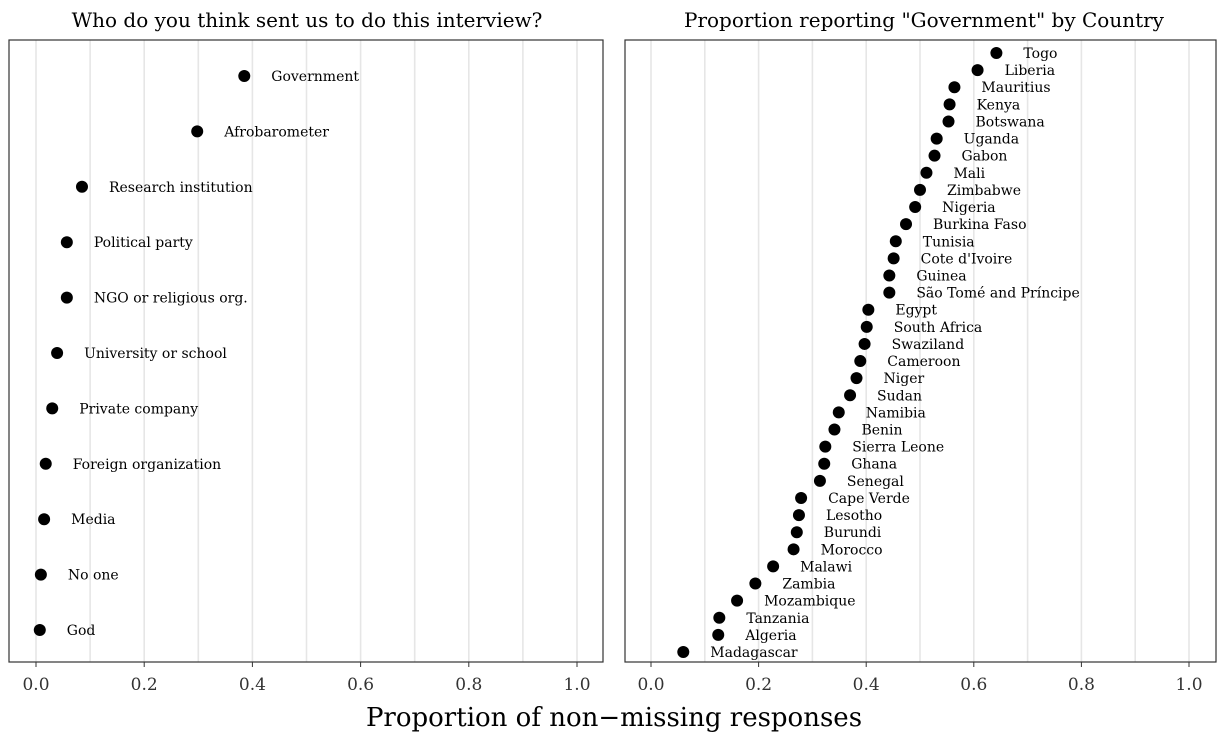  I want to click on point-label: Afrobarometer, so click(276, 132).